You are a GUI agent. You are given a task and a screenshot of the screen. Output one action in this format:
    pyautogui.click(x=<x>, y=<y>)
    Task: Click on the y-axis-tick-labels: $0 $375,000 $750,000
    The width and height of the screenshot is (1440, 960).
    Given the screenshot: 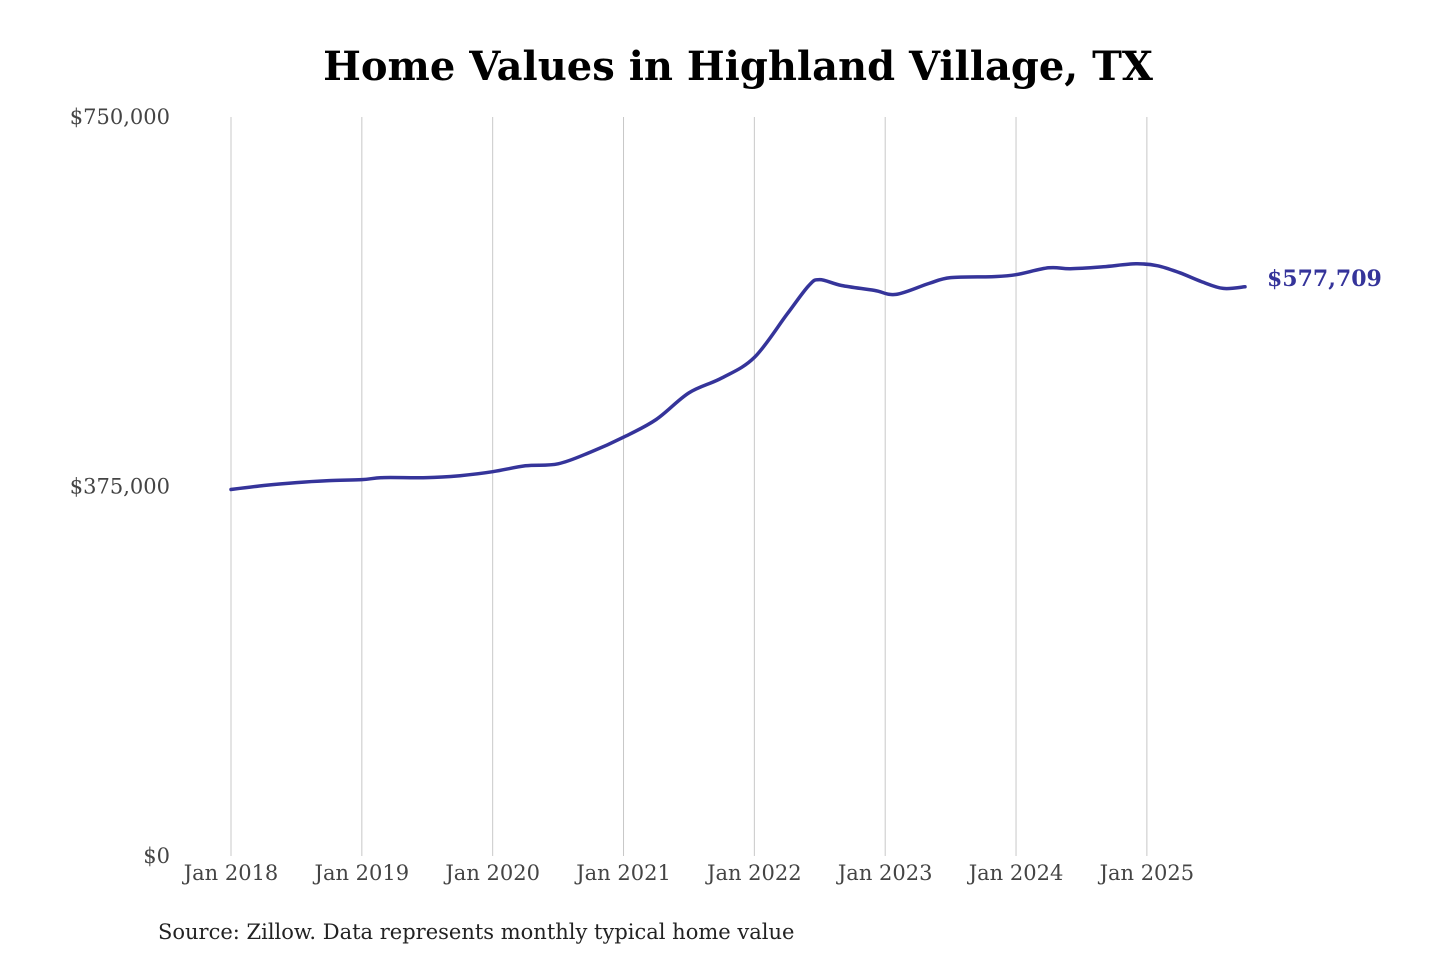 What is the action you would take?
    pyautogui.click(x=120, y=486)
    